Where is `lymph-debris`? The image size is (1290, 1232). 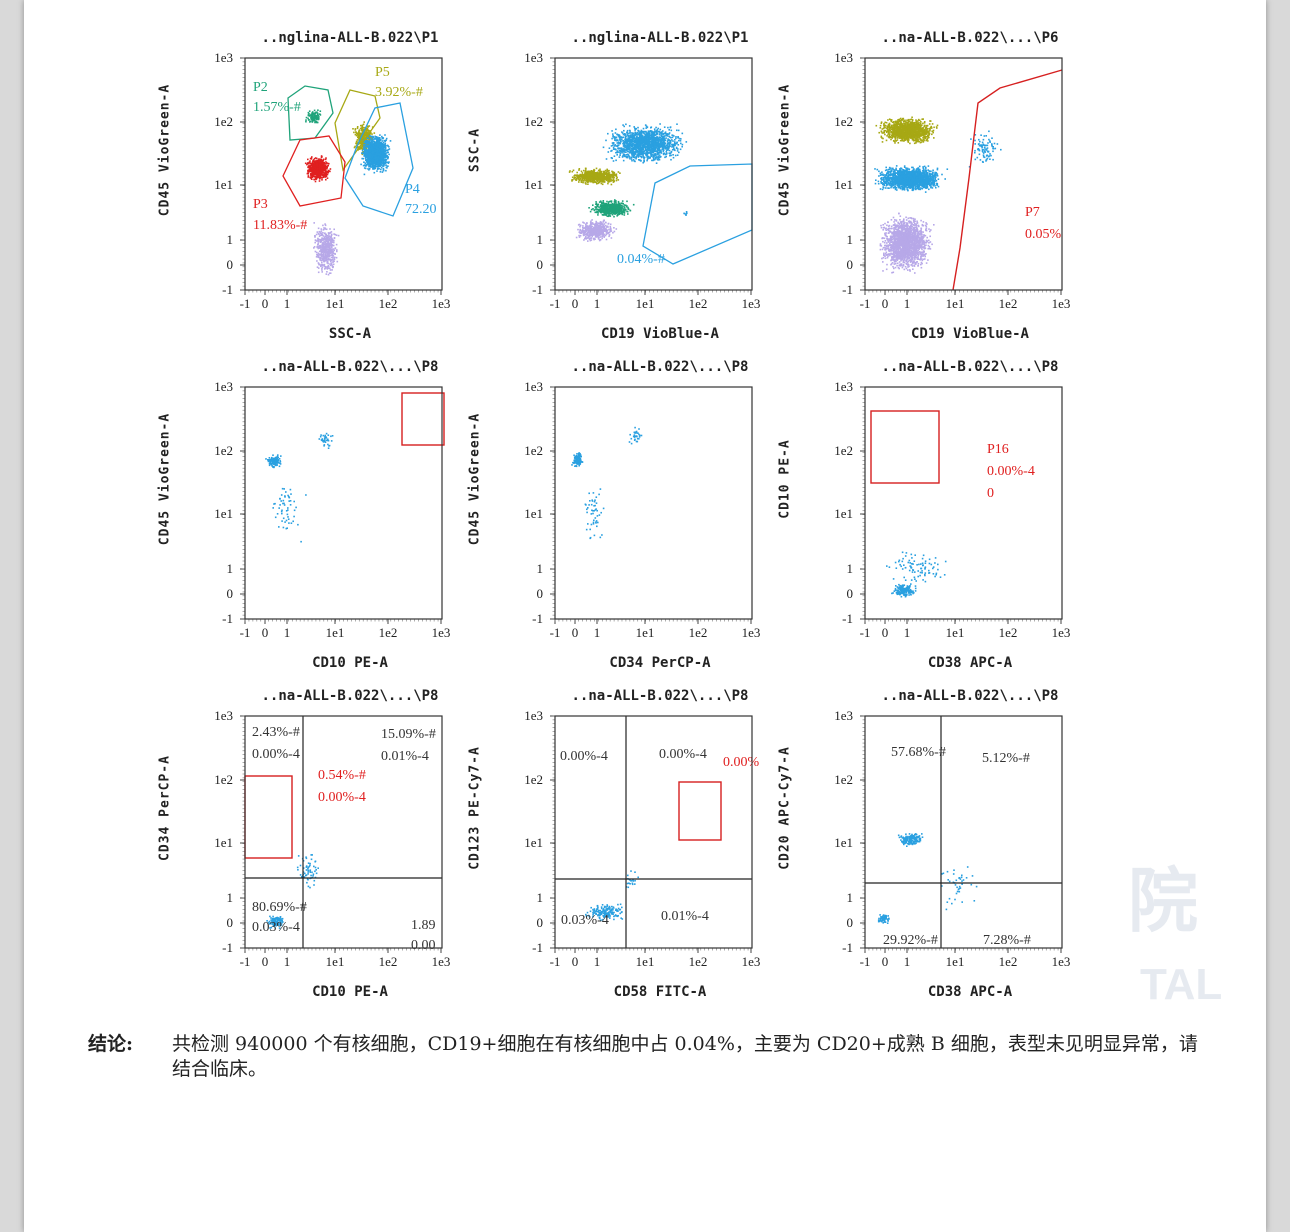 lymph-debris is located at coordinates (596, 230).